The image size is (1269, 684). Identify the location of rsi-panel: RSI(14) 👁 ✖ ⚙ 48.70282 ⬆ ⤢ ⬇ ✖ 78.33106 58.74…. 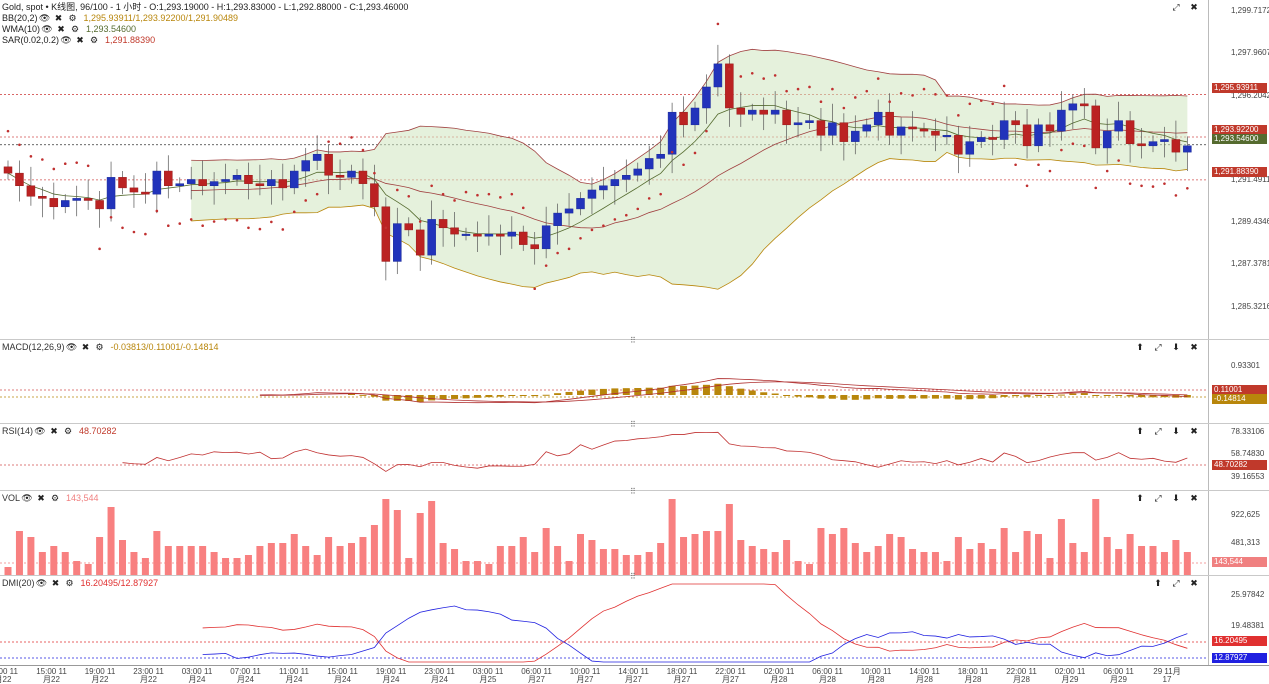
(634, 457).